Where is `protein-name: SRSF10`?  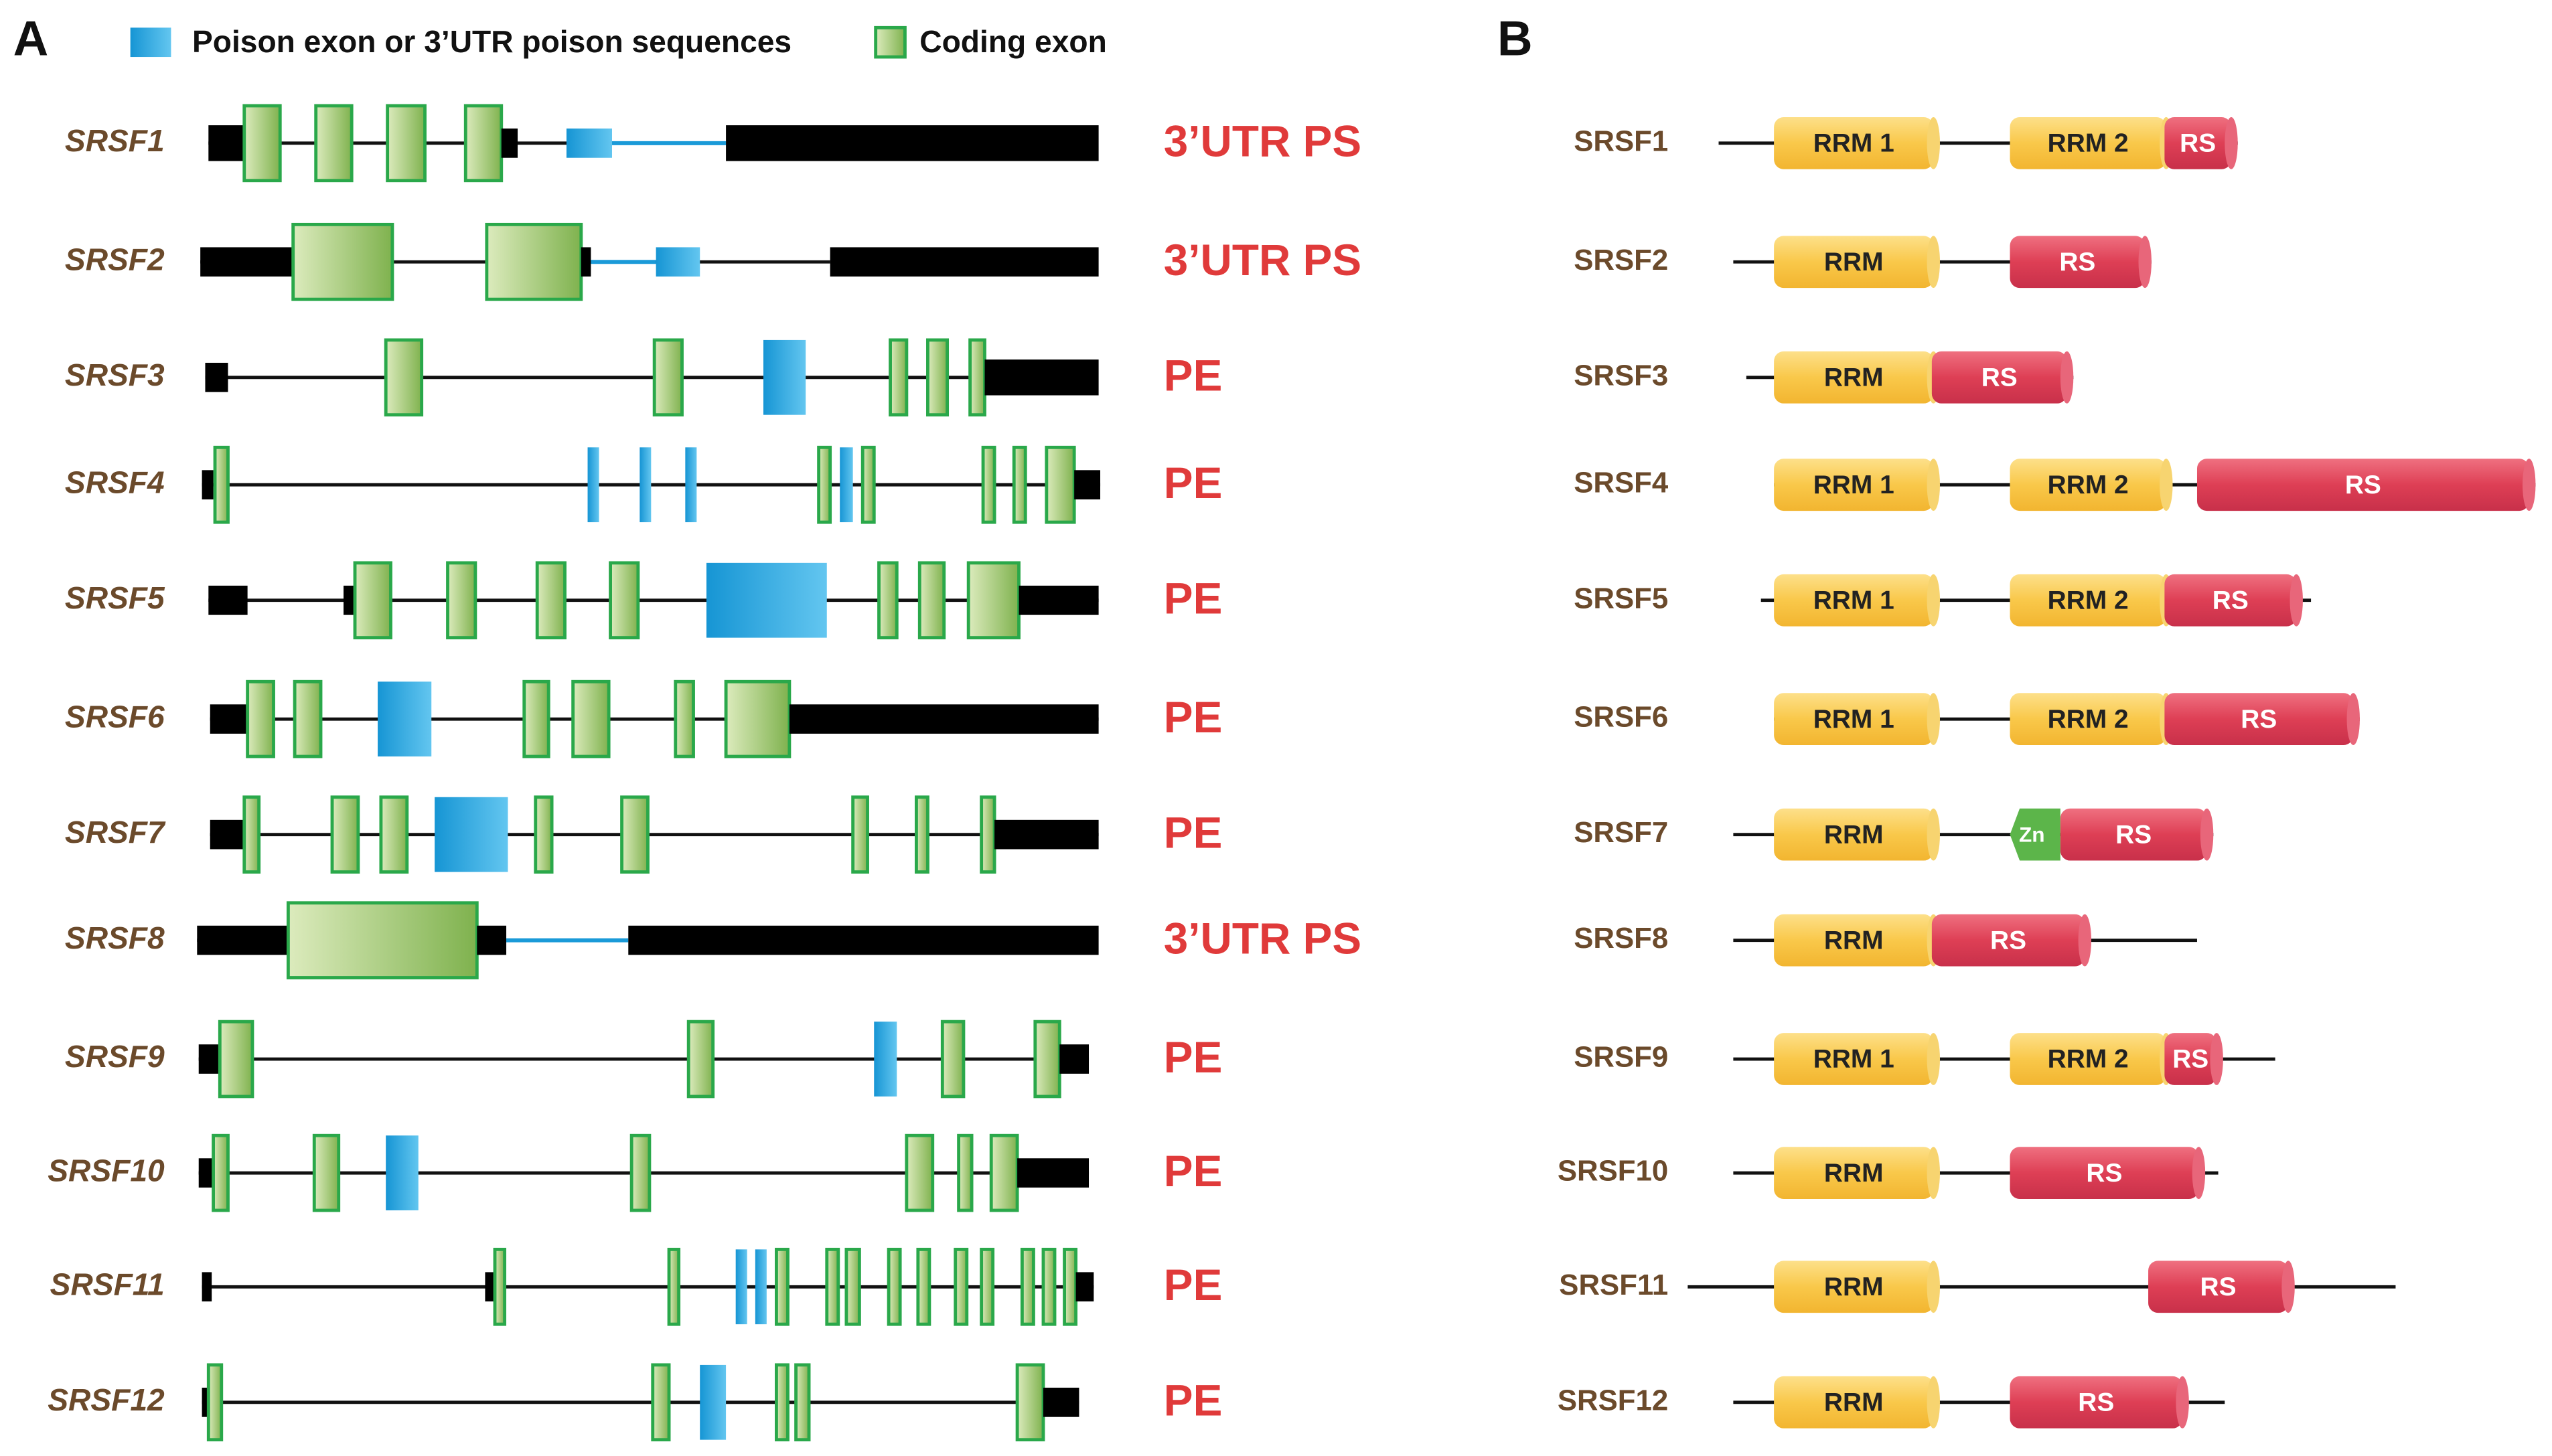
protein-name: SRSF10 is located at coordinates (1613, 1171).